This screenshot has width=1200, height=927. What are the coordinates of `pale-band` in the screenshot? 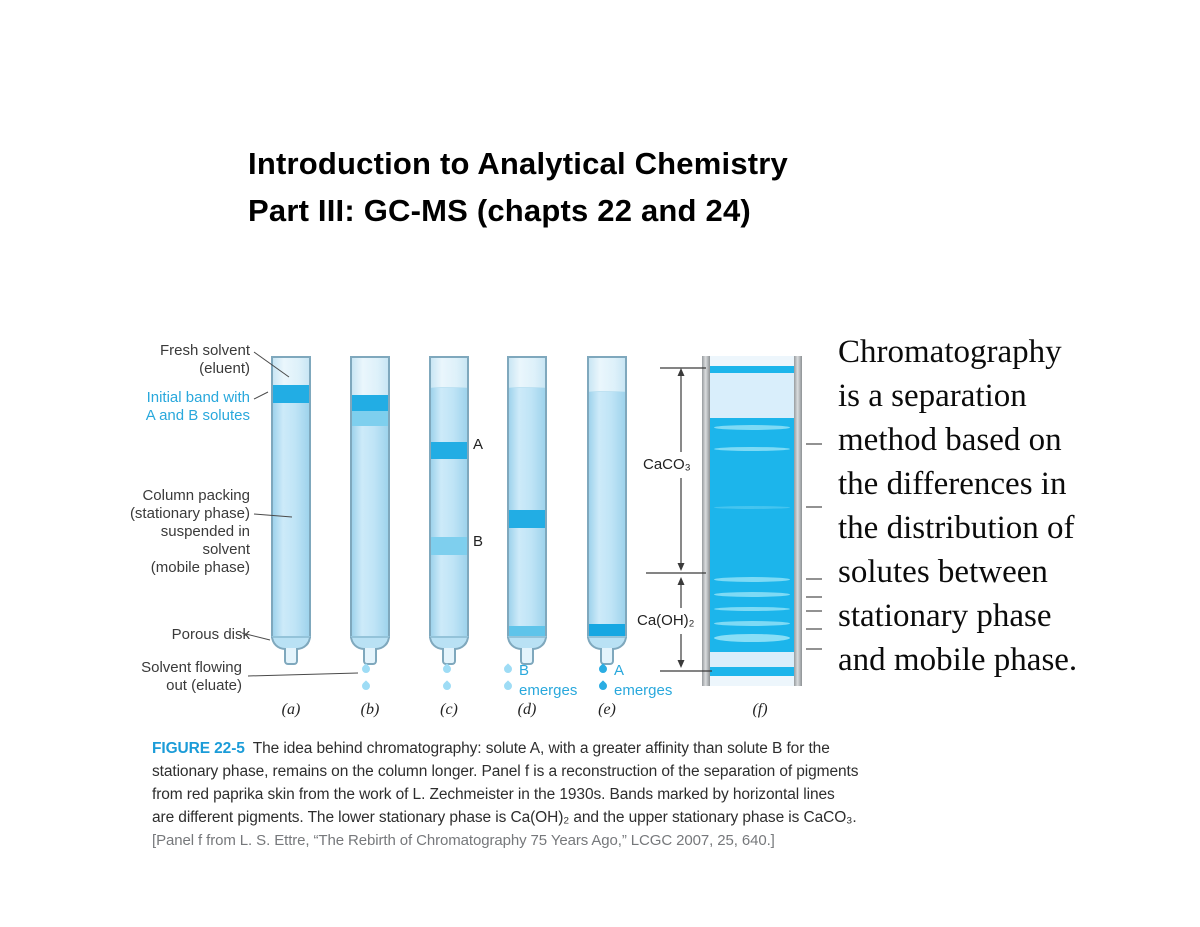 It's located at (752, 659).